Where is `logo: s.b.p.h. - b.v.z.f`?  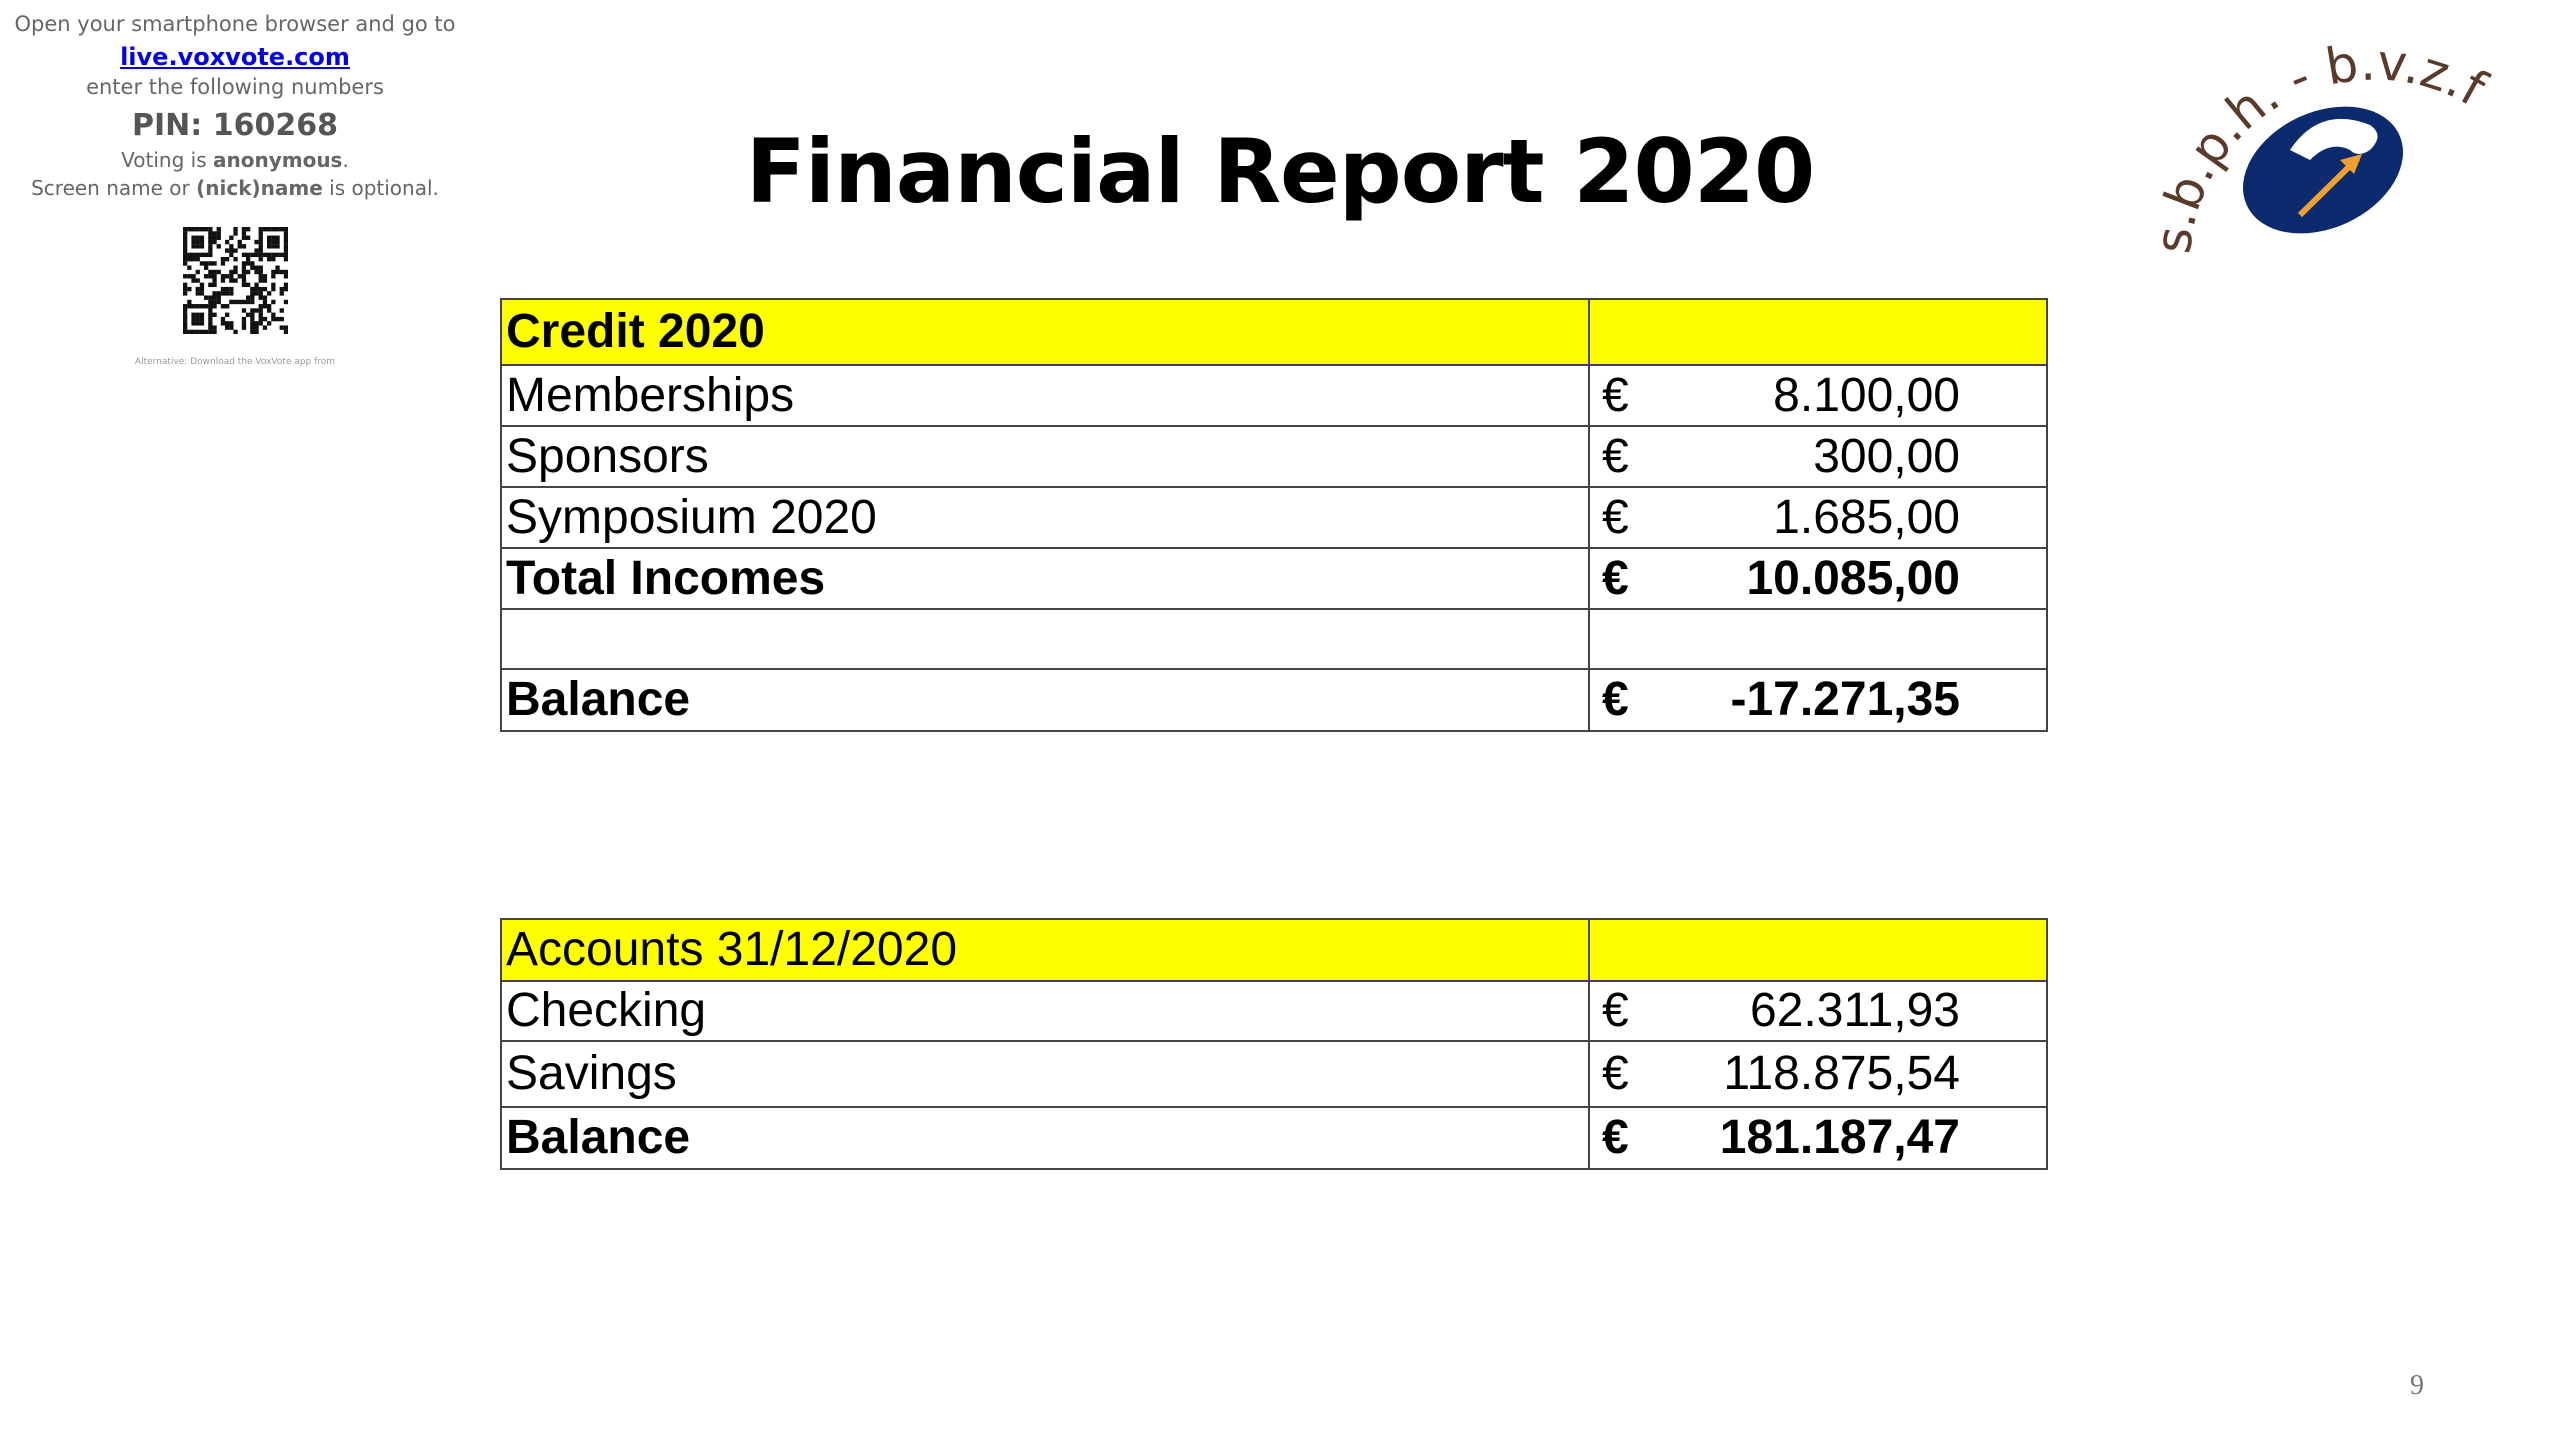
logo: s.b.p.h. - b.v.z.f is located at coordinates (2320, 144).